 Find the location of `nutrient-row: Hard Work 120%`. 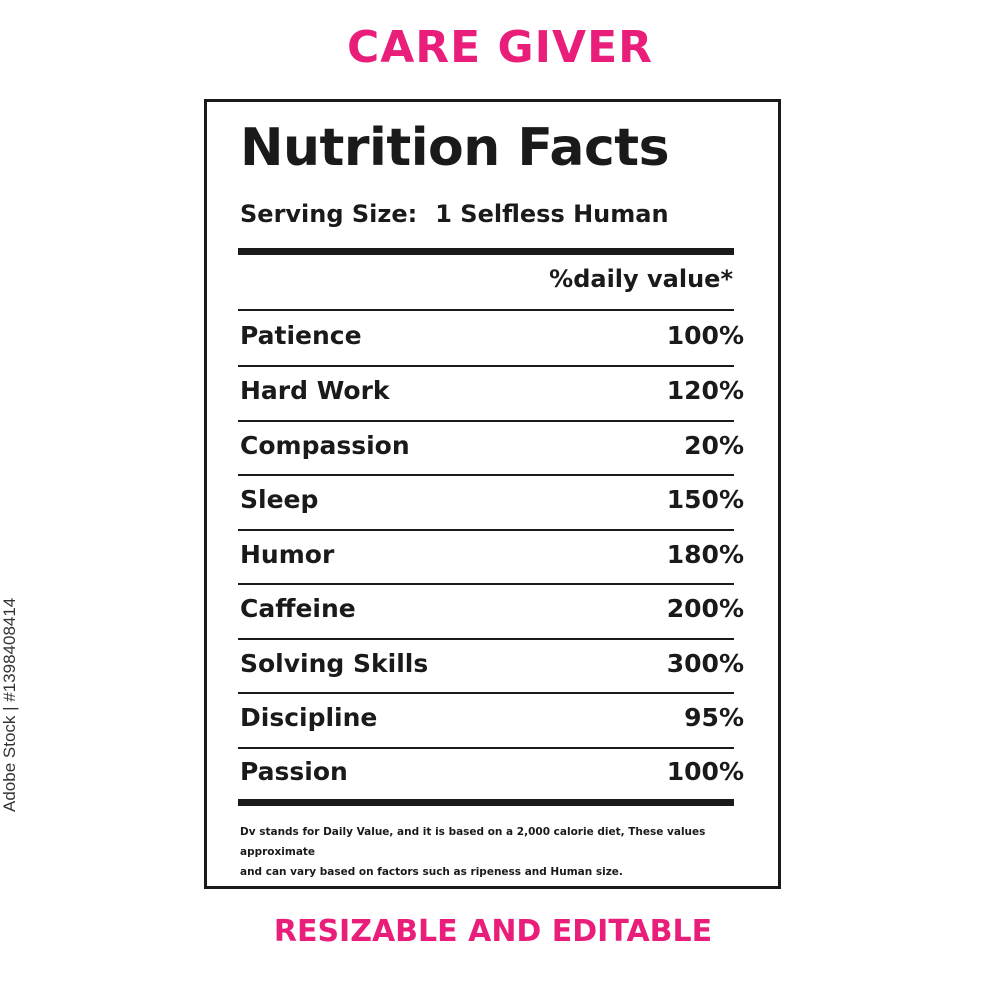

nutrient-row: Hard Work 120% is located at coordinates (491, 393).